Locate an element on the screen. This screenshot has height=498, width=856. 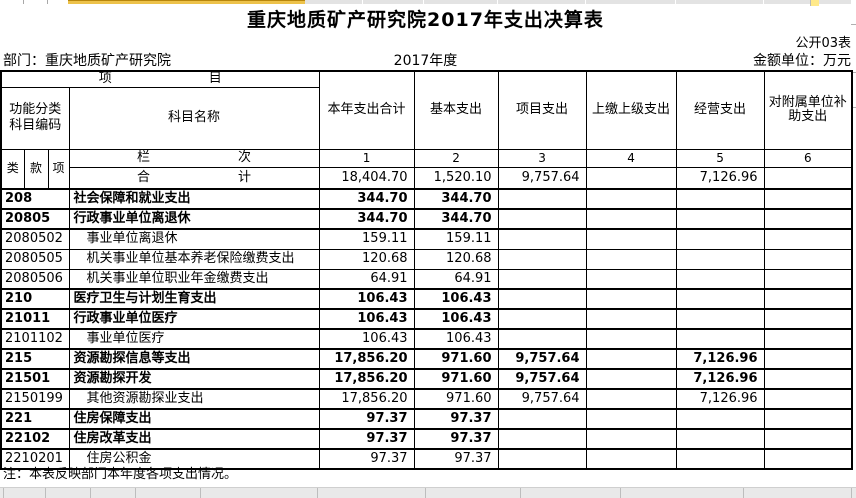
total-value-cell: 7,126.96 is located at coordinates (720, 178).